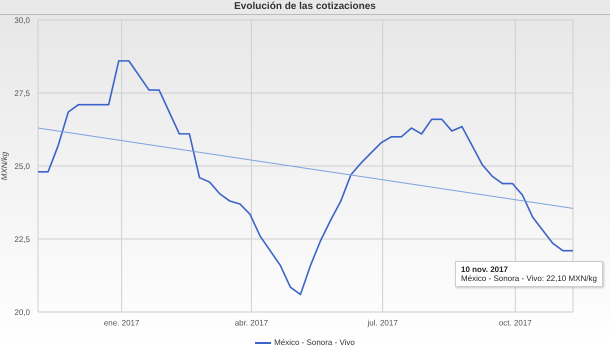  I want to click on y-tick-label: 20,0, so click(22, 312).